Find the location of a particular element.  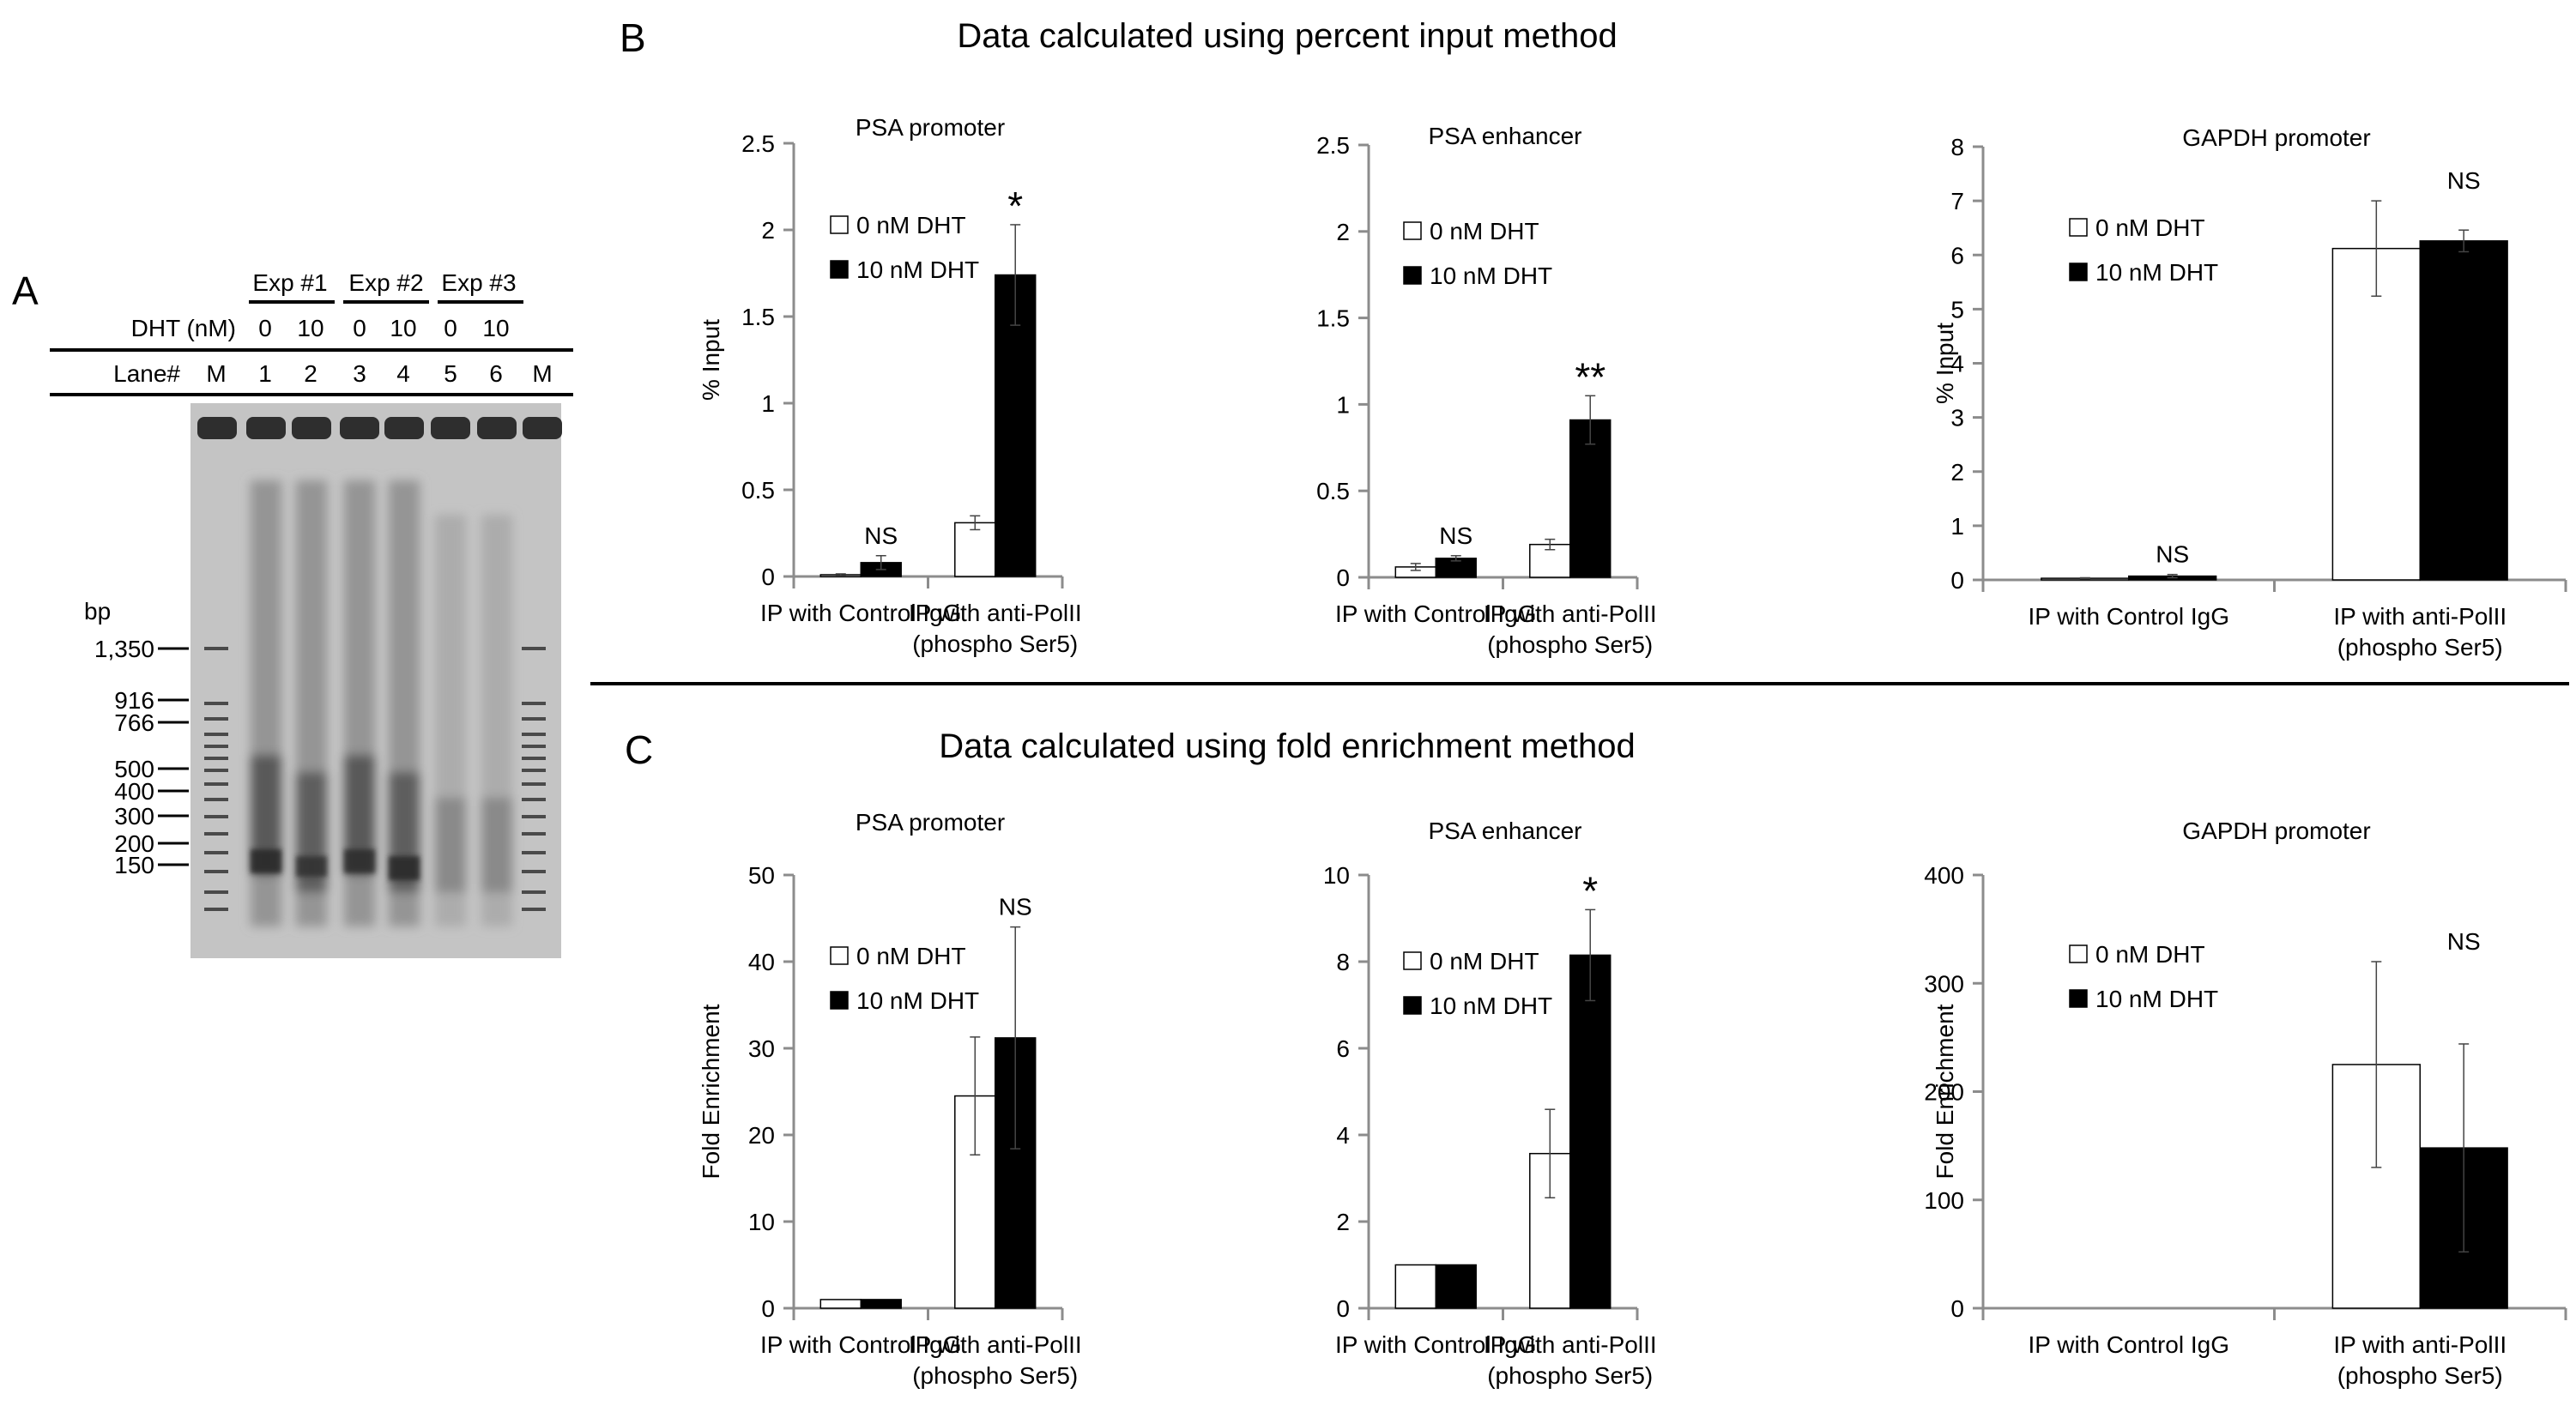

significance-ns: NS is located at coordinates (2464, 181).